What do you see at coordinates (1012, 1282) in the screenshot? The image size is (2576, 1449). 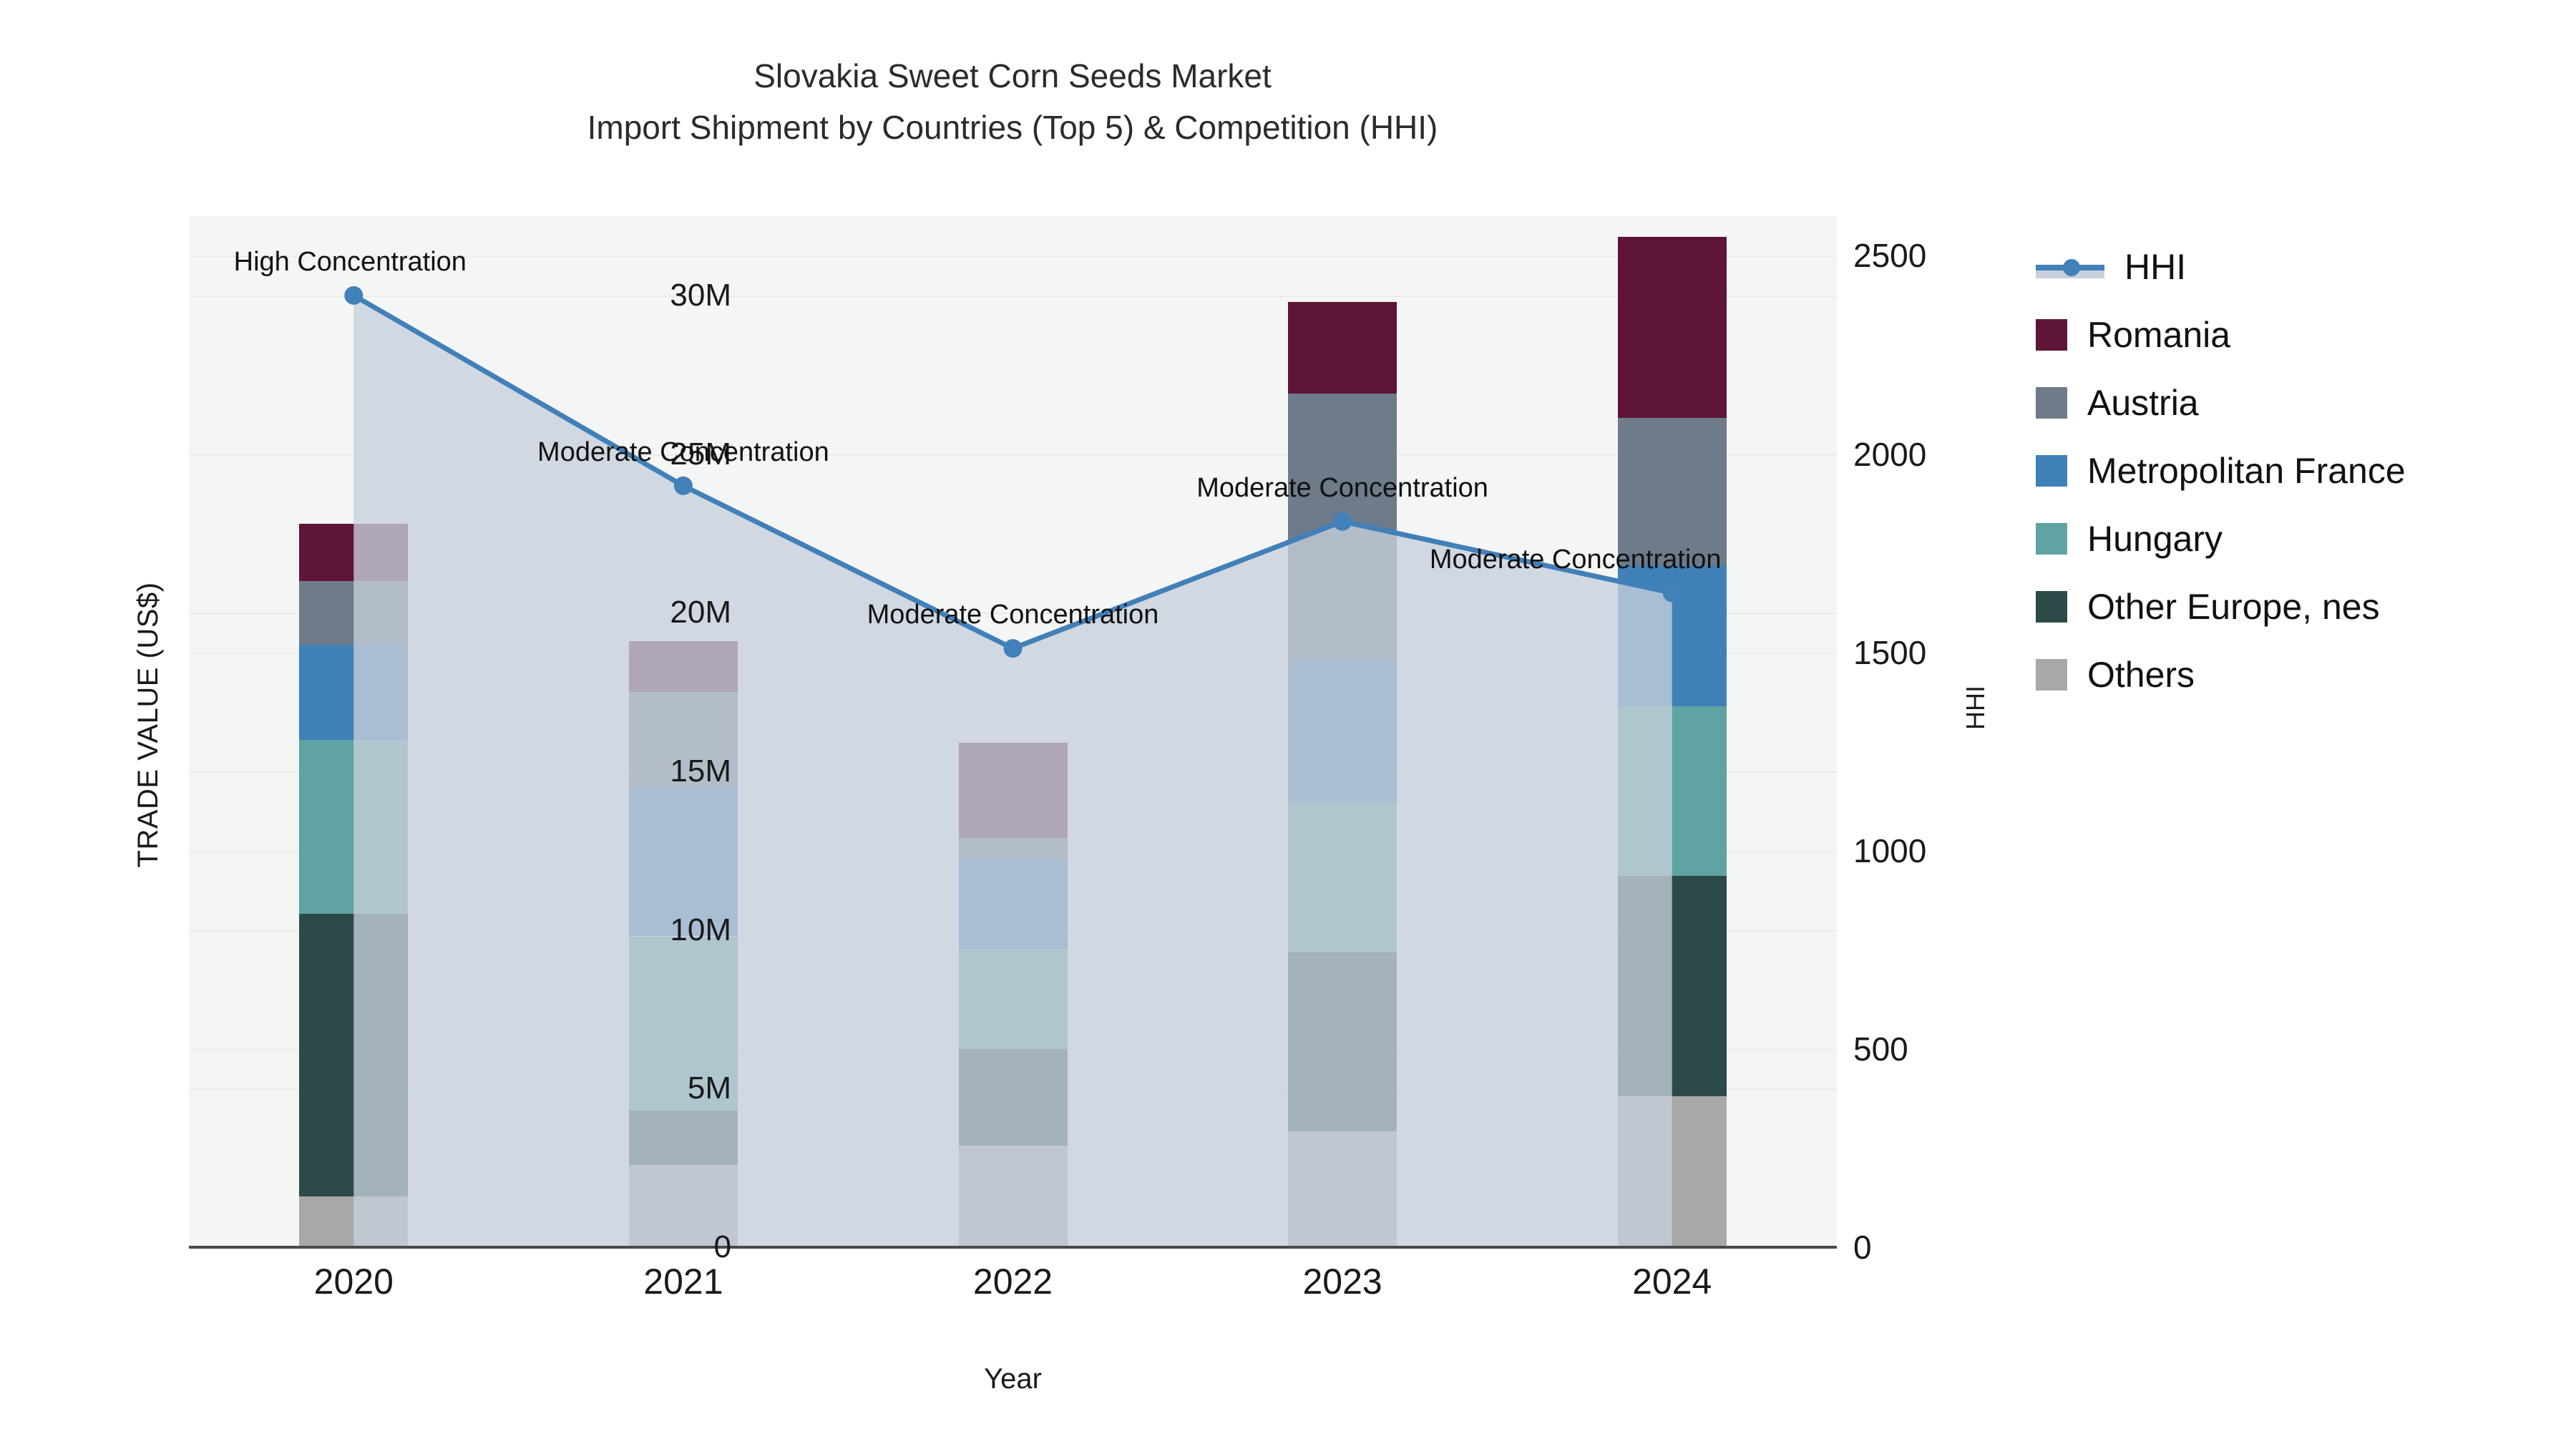 I see `x-tick-2022: 2022` at bounding box center [1012, 1282].